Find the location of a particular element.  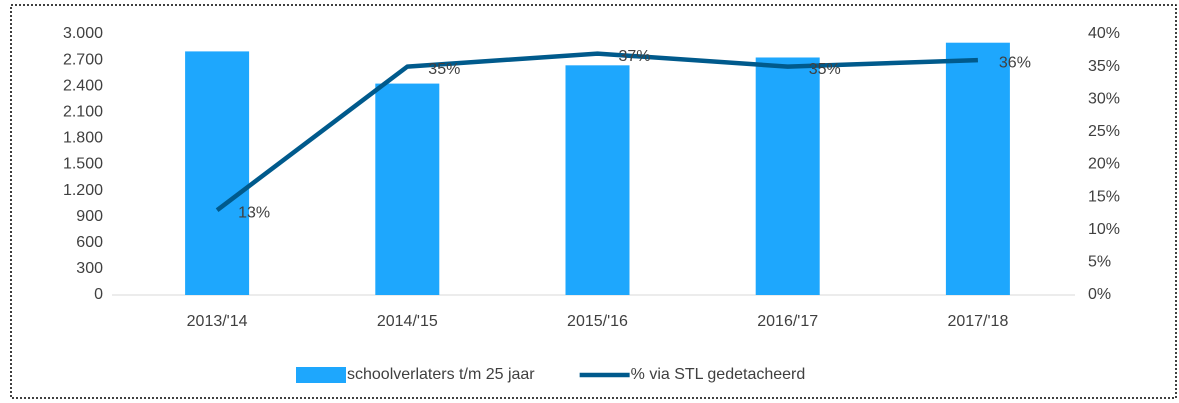

legend-swatch is located at coordinates (321, 375).